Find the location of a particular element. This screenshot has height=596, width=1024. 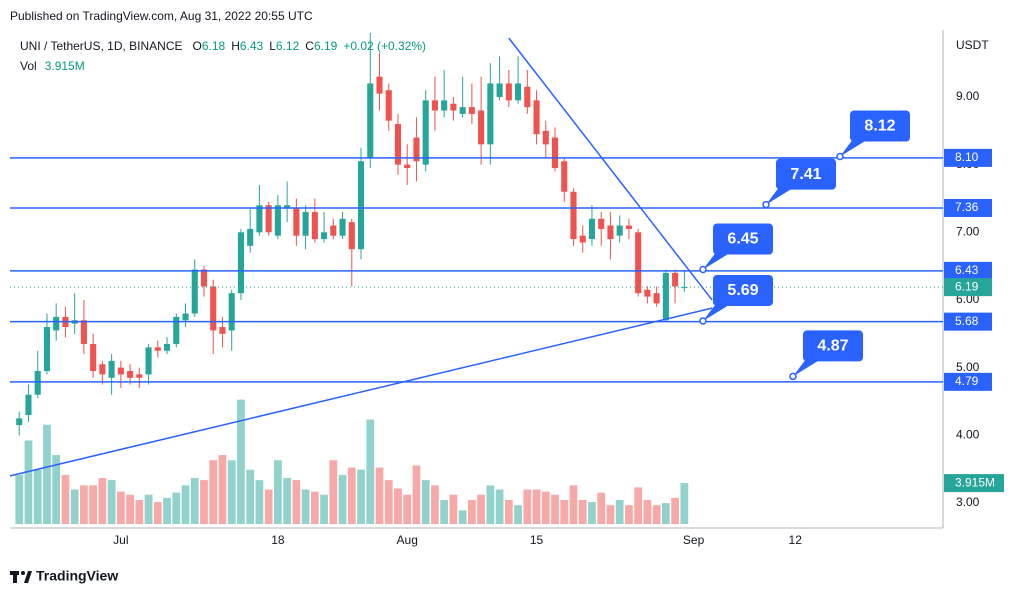

callout-label: 7.41 is located at coordinates (805, 174).